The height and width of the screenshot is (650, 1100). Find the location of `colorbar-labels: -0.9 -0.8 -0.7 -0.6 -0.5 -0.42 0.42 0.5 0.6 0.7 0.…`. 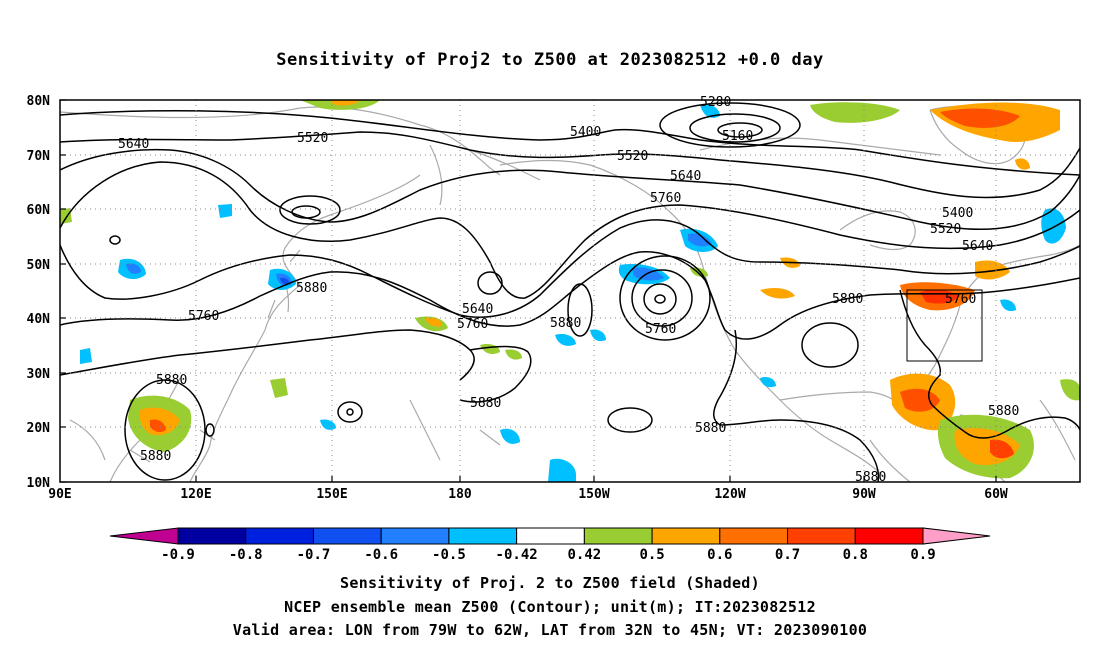

colorbar-labels: -0.9 -0.8 -0.7 -0.6 -0.5 -0.42 0.42 0.5 0.6 0.7 0.… is located at coordinates (548, 555).